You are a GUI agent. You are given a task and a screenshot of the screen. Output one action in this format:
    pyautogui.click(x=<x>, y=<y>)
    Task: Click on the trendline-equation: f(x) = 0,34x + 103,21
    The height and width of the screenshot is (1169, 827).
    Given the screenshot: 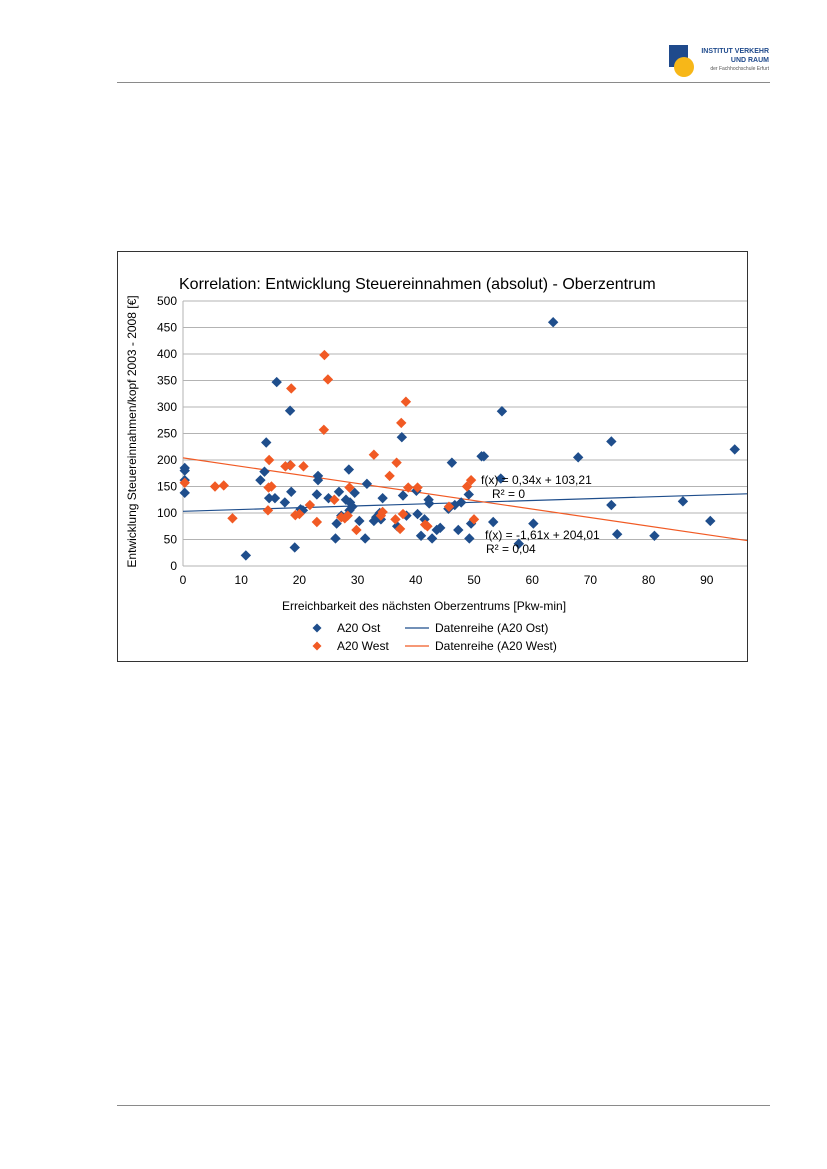 What is the action you would take?
    pyautogui.click(x=536, y=480)
    